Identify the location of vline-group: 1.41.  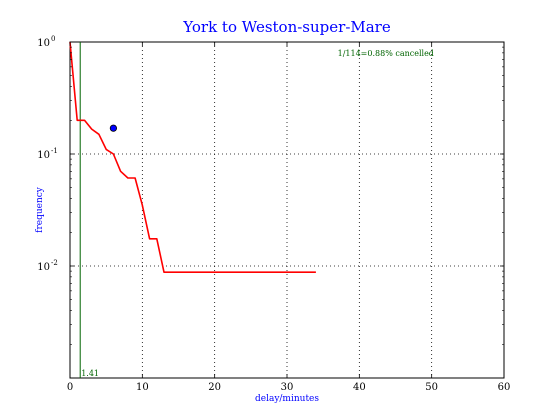
(89, 210).